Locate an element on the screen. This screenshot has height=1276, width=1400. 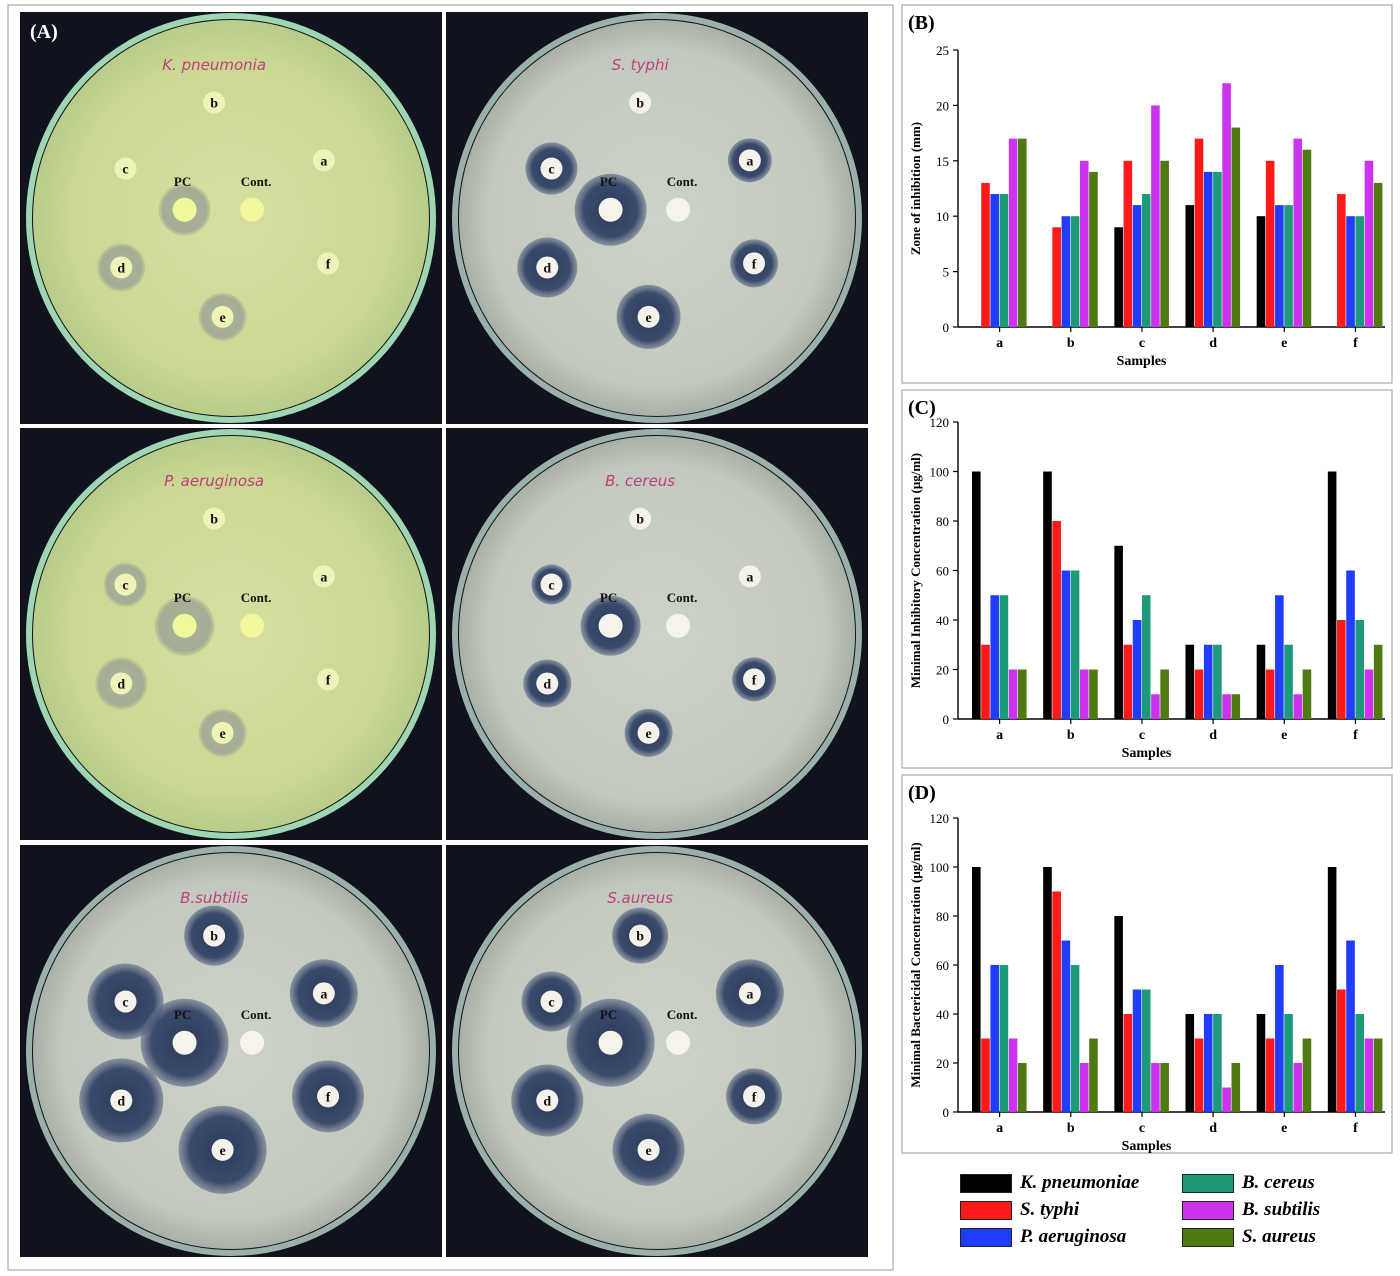
petri-plate: B.subtilis b c a PC Cont. d f e is located at coordinates (231, 1051).